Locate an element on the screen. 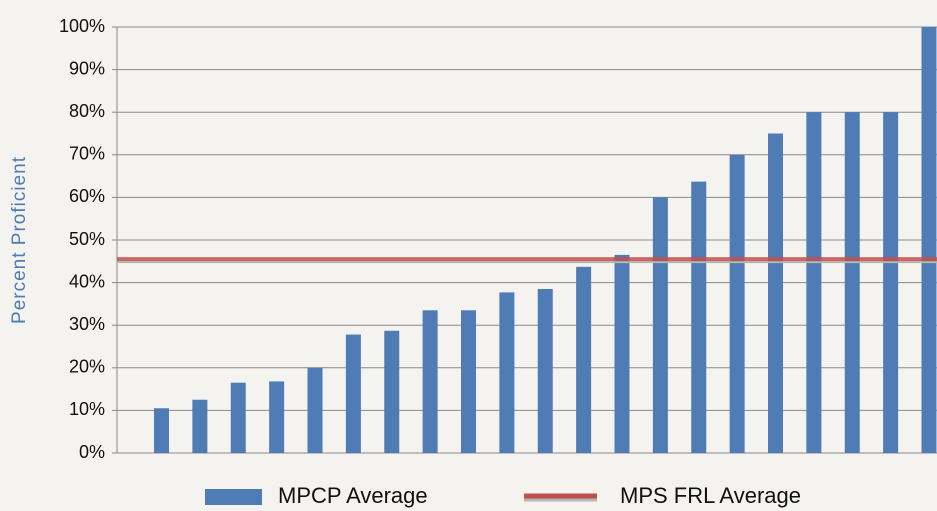 This screenshot has height=511, width=937. y-tick-label: 40% is located at coordinates (87, 281).